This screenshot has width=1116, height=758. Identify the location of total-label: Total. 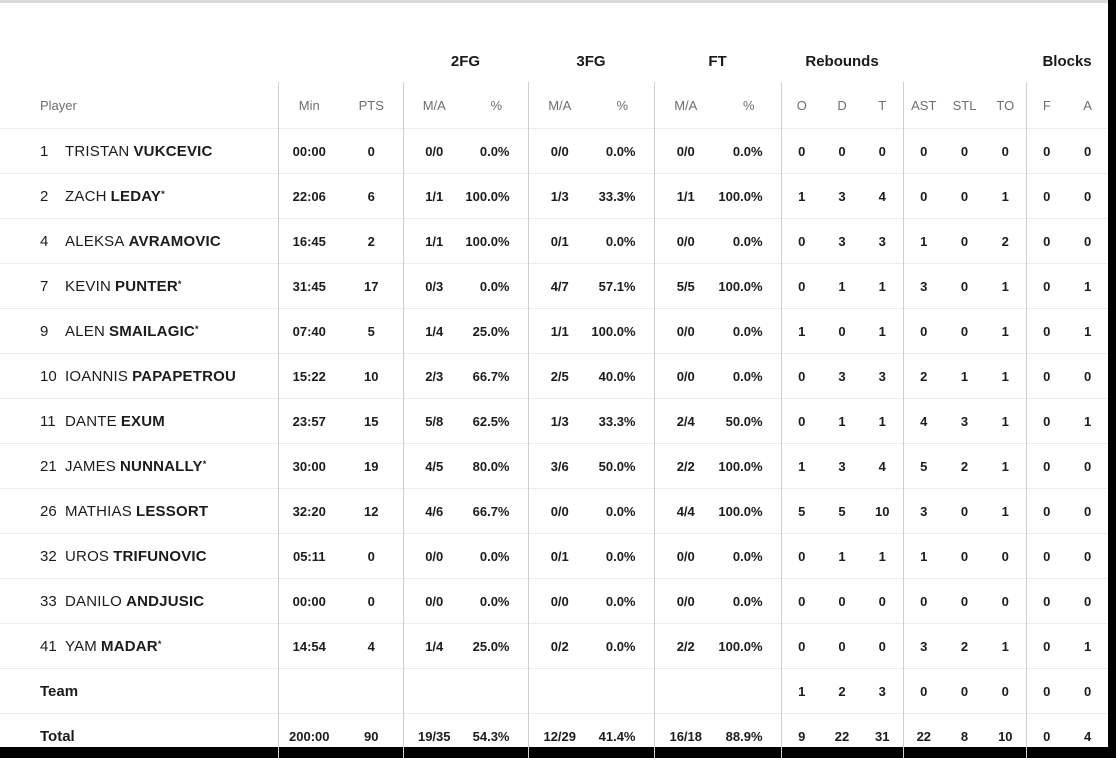
(57, 736).